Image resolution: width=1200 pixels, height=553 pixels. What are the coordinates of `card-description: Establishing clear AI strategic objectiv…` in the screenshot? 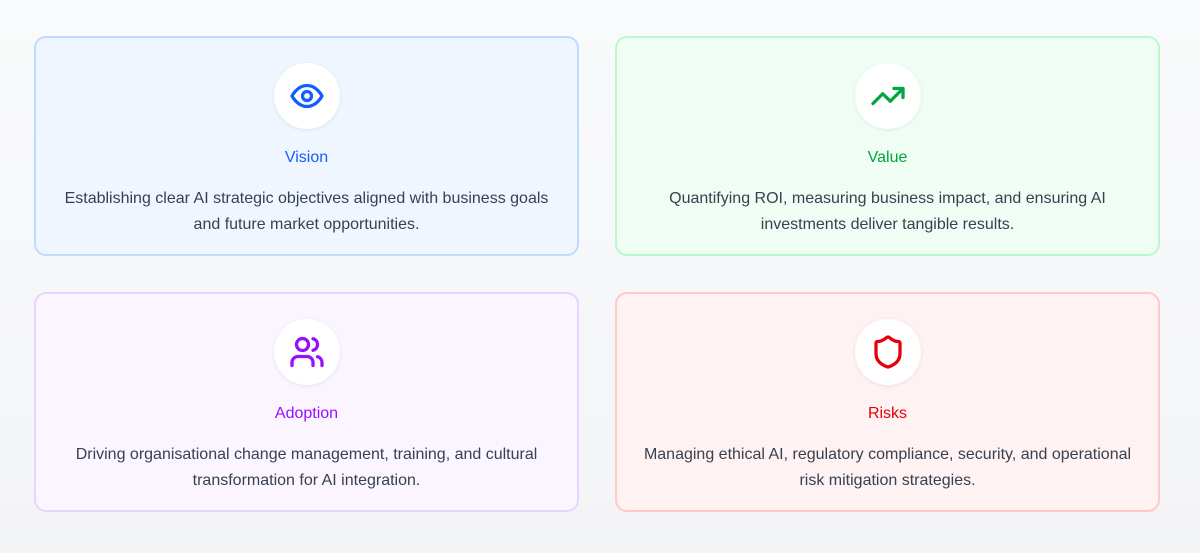 It's located at (306, 211).